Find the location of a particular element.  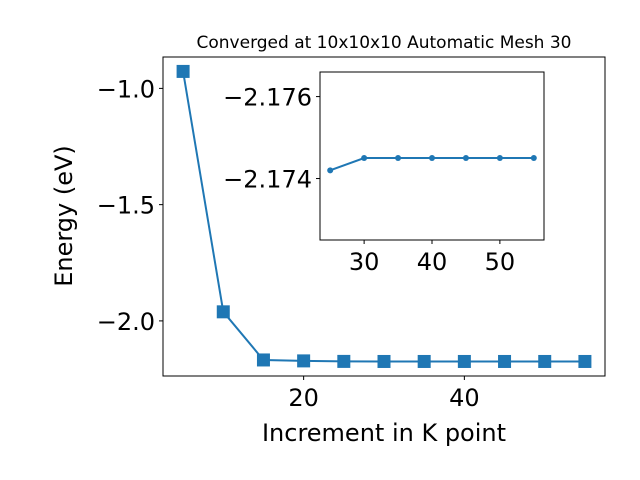

y-tick-label: −1.0 is located at coordinates (126, 89).